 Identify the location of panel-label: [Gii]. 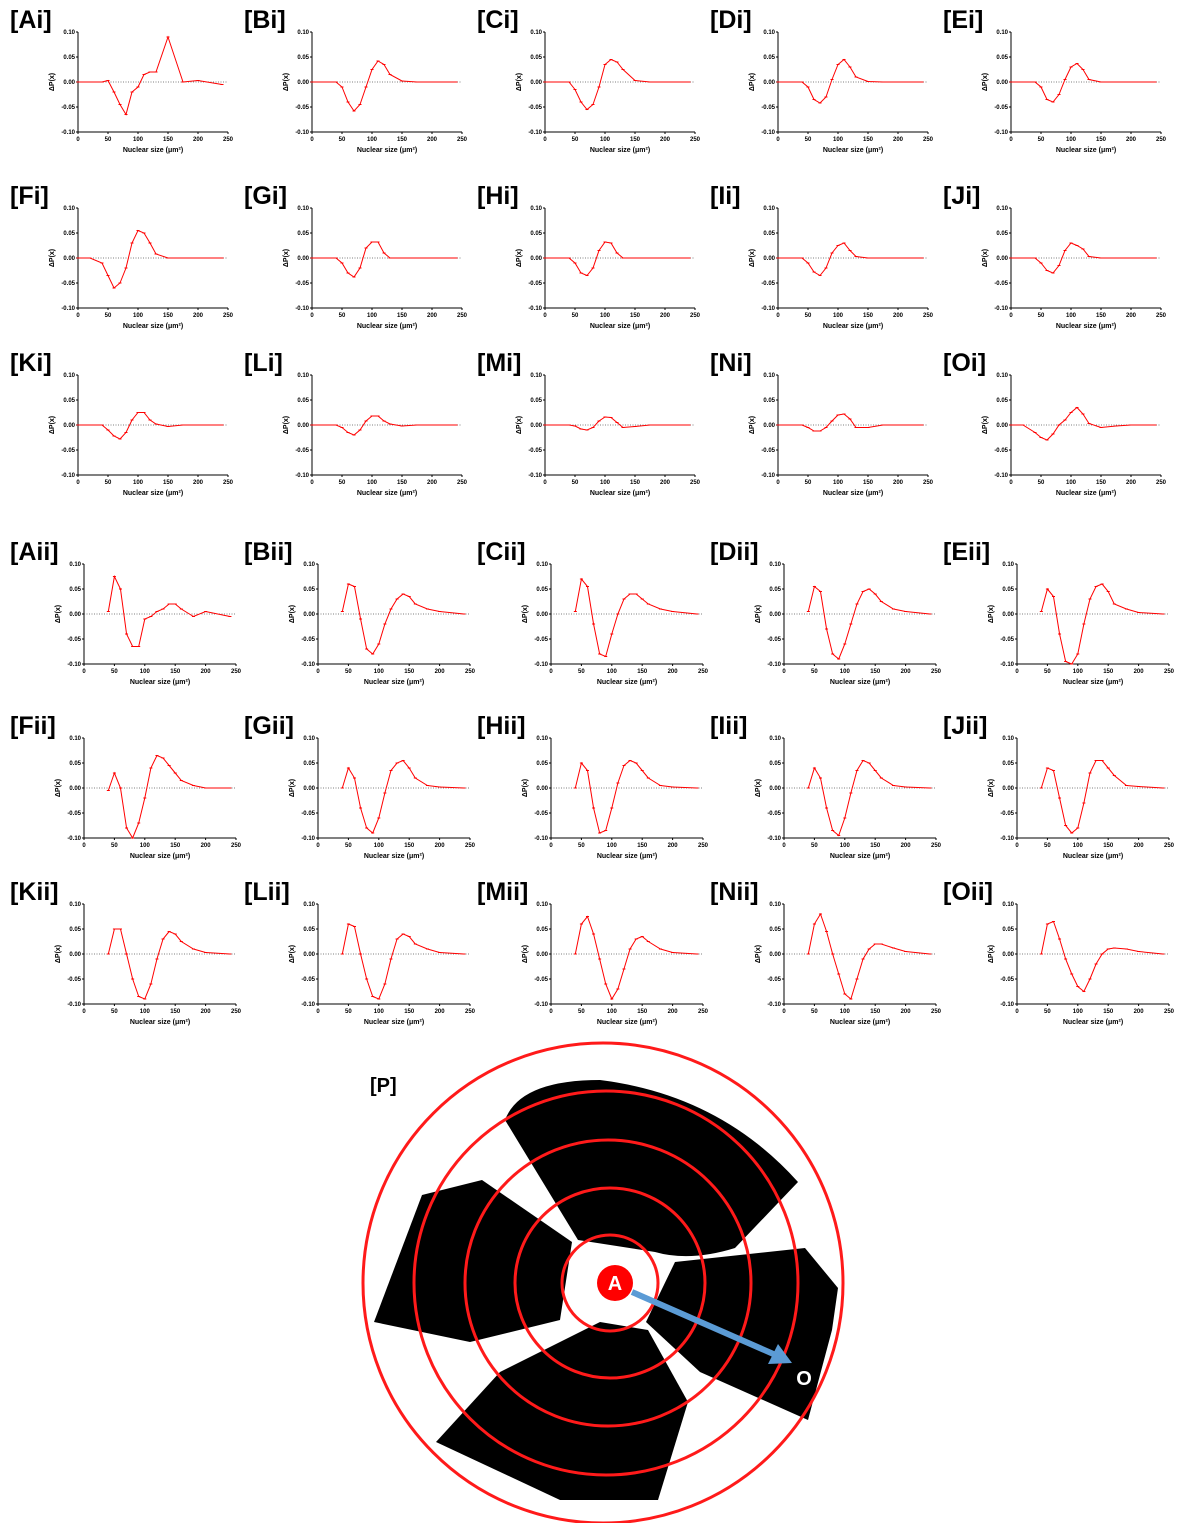
(269, 726).